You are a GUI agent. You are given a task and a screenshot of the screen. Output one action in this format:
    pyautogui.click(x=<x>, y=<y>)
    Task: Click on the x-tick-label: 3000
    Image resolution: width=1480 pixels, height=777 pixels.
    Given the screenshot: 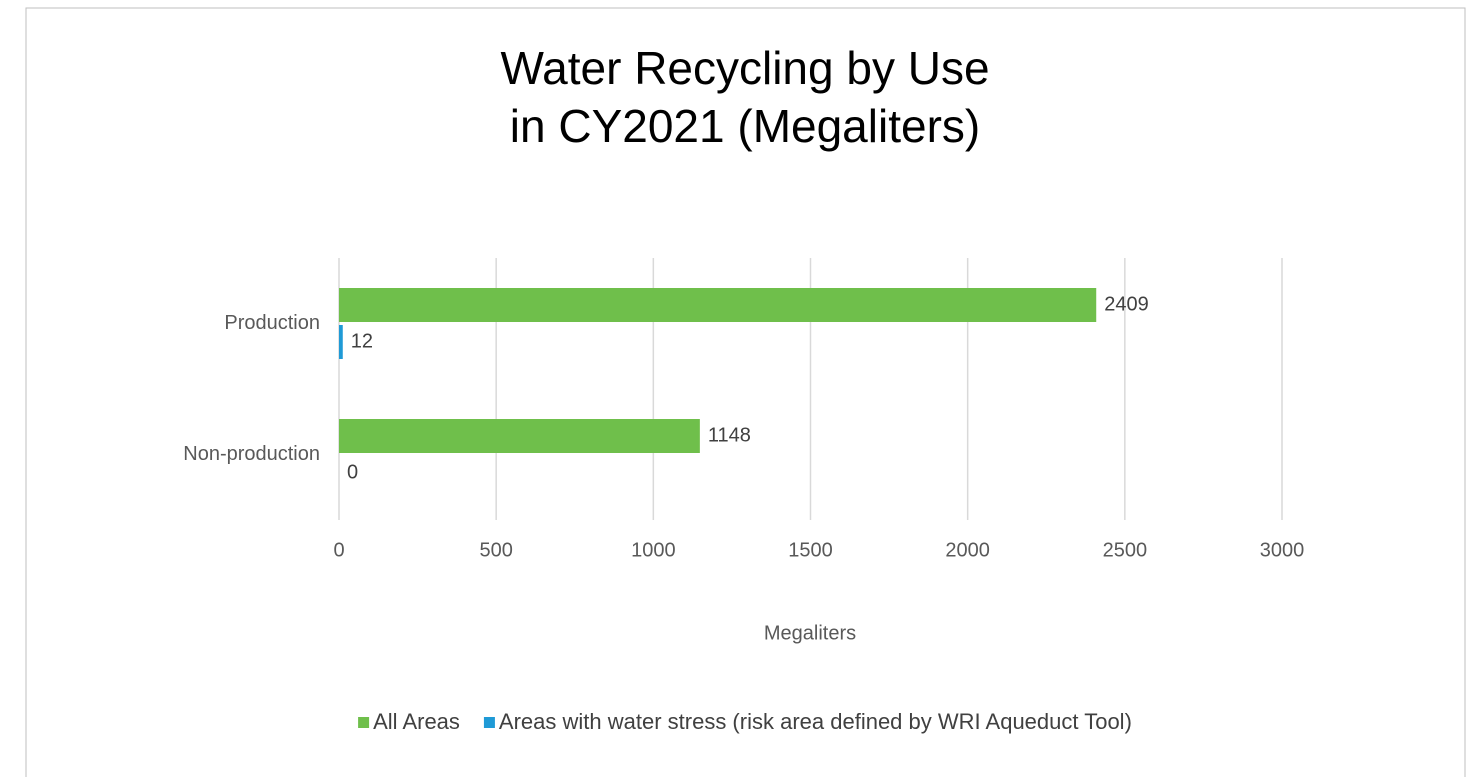 What is the action you would take?
    pyautogui.click(x=1282, y=550)
    